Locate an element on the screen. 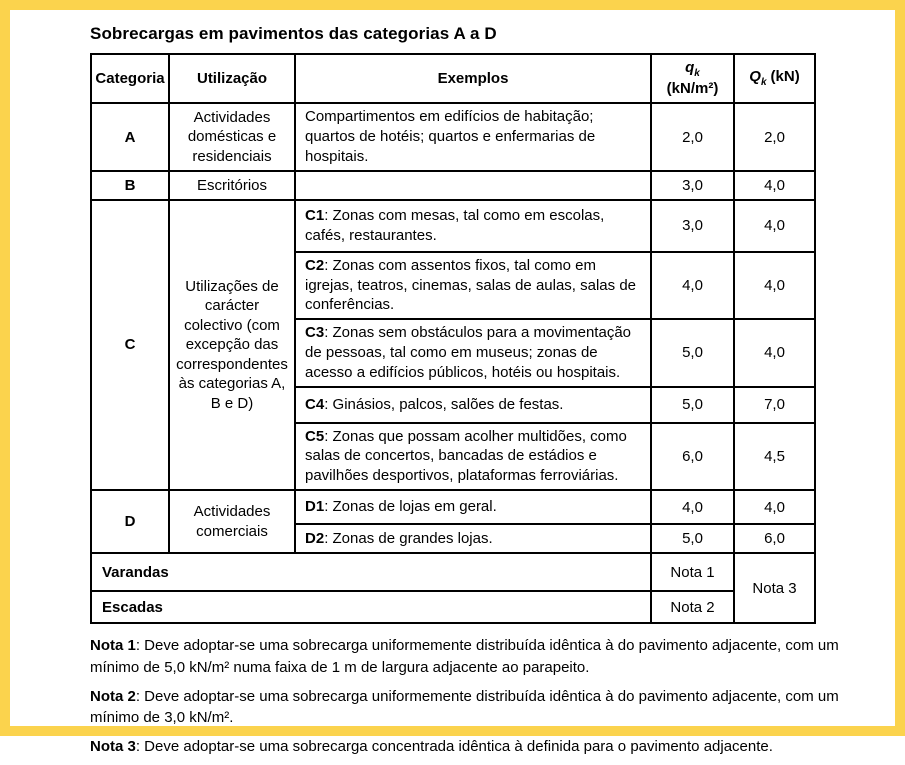 The width and height of the screenshot is (905, 765). row-d2: D2: Zonas de grandes lojas. 5,0 6,0 is located at coordinates (453, 539).